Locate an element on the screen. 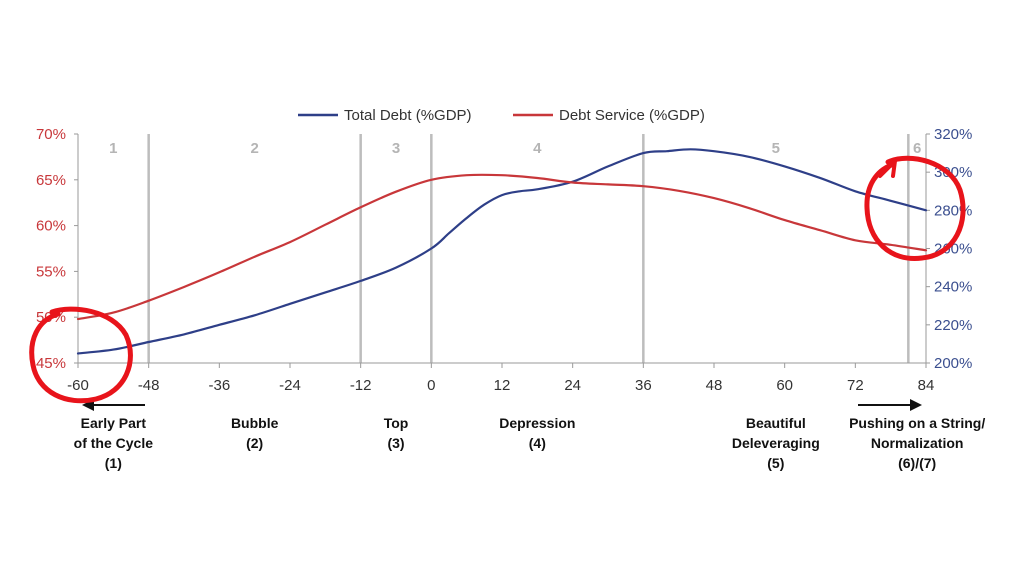  phase-label-line: Top is located at coordinates (396, 423).